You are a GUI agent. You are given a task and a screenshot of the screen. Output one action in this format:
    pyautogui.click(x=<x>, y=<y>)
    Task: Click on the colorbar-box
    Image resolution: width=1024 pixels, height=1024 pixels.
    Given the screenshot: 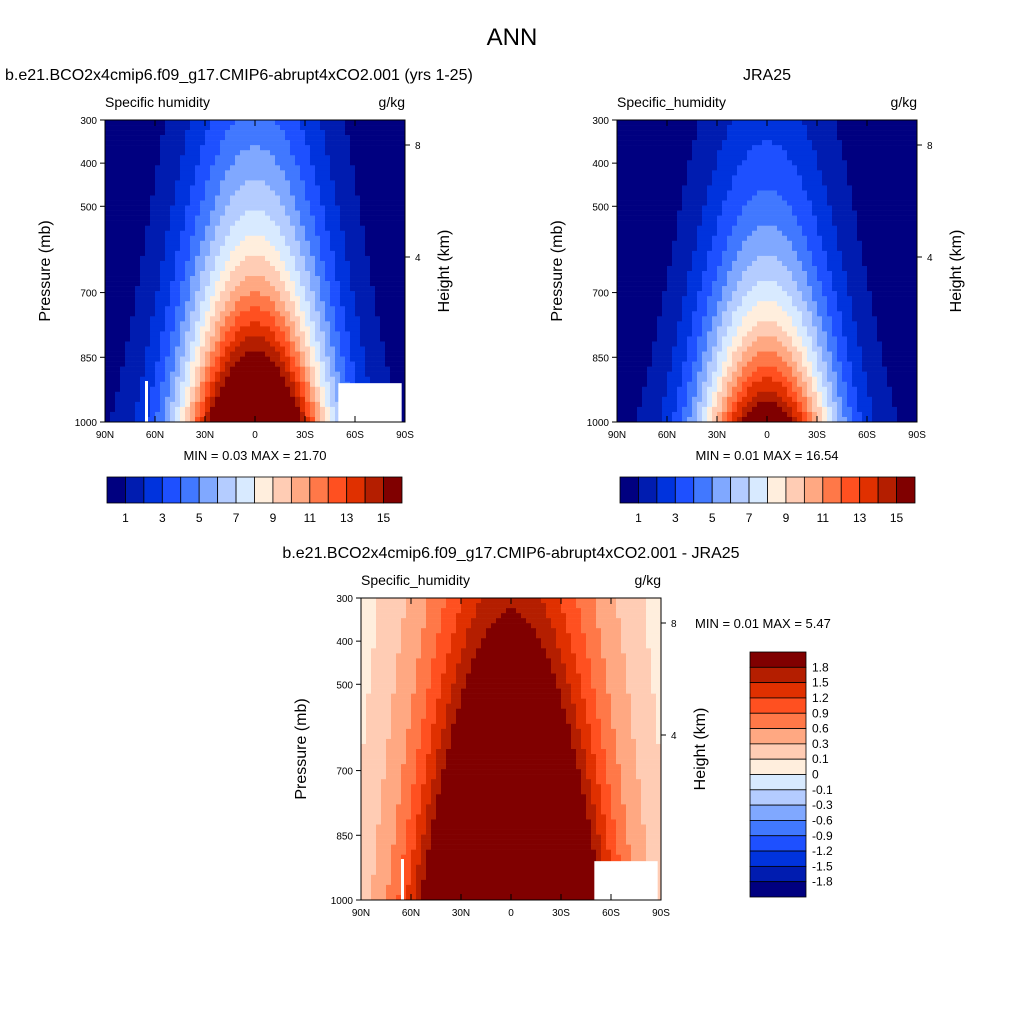 What is the action you would take?
    pyautogui.click(x=171, y=490)
    